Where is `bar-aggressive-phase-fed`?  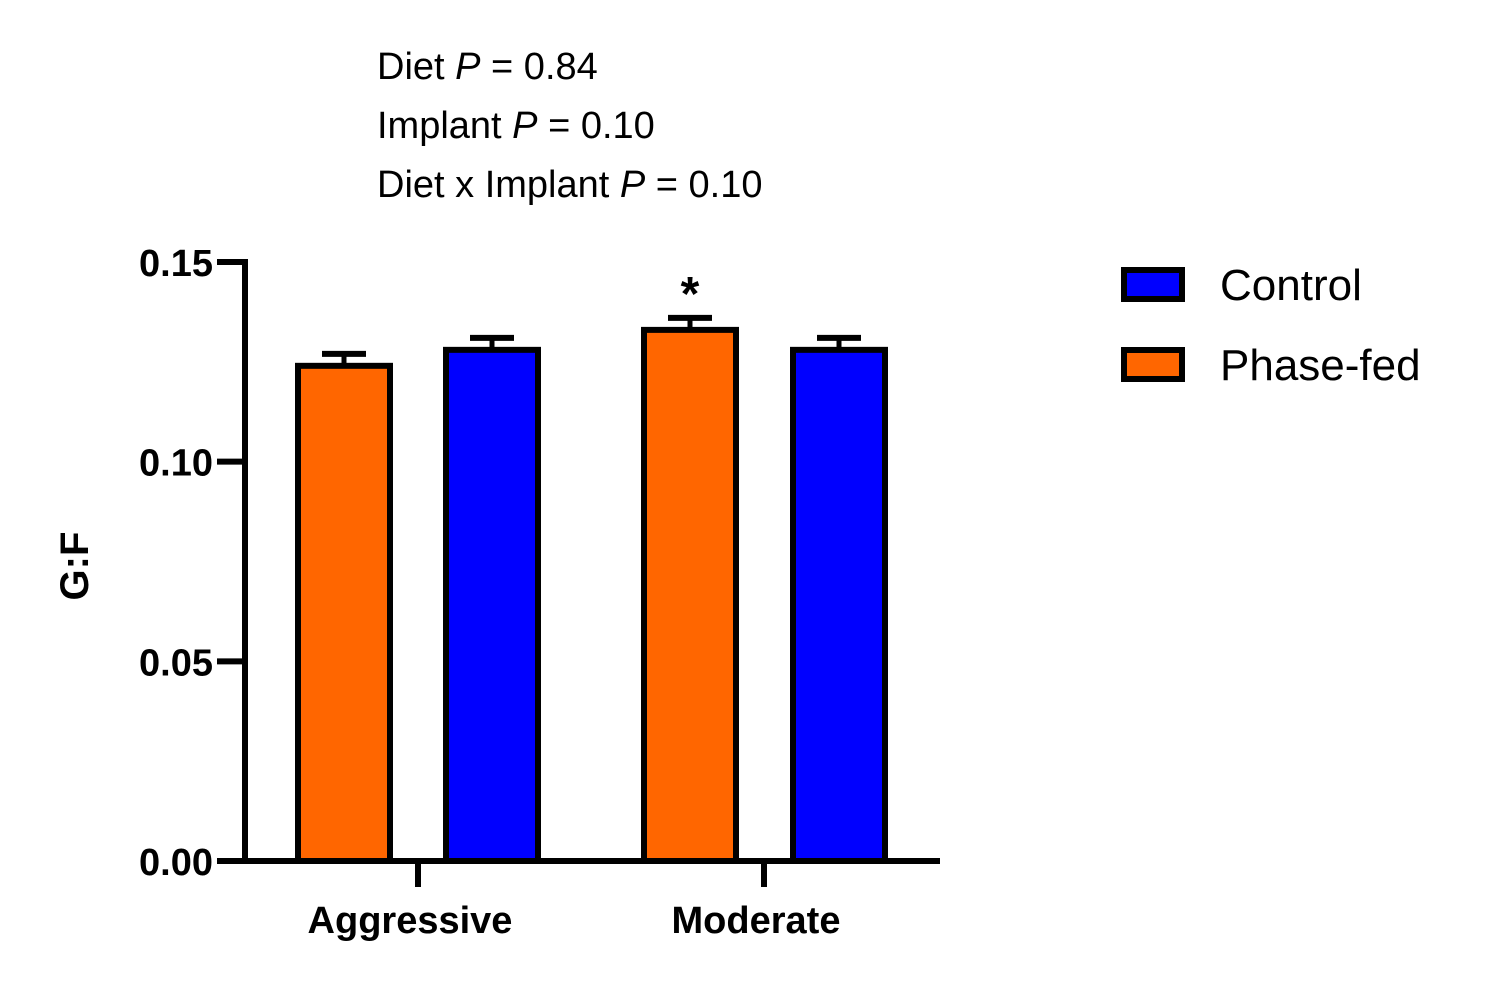
bar-aggressive-phase-fed is located at coordinates (344, 613).